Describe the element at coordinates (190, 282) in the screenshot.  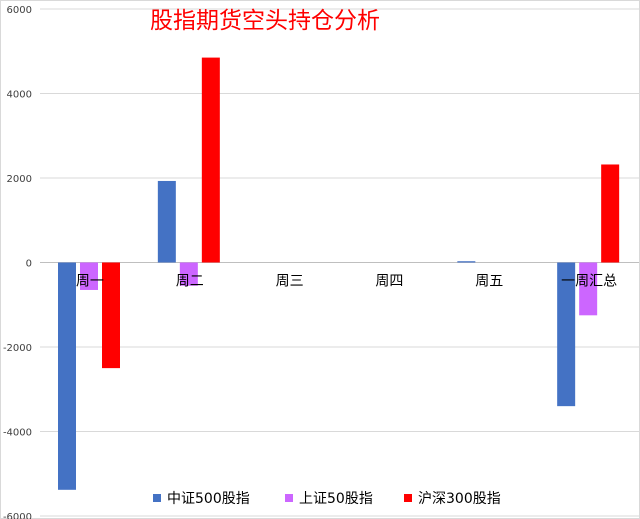
I see `x-tick-label: 周二` at that location.